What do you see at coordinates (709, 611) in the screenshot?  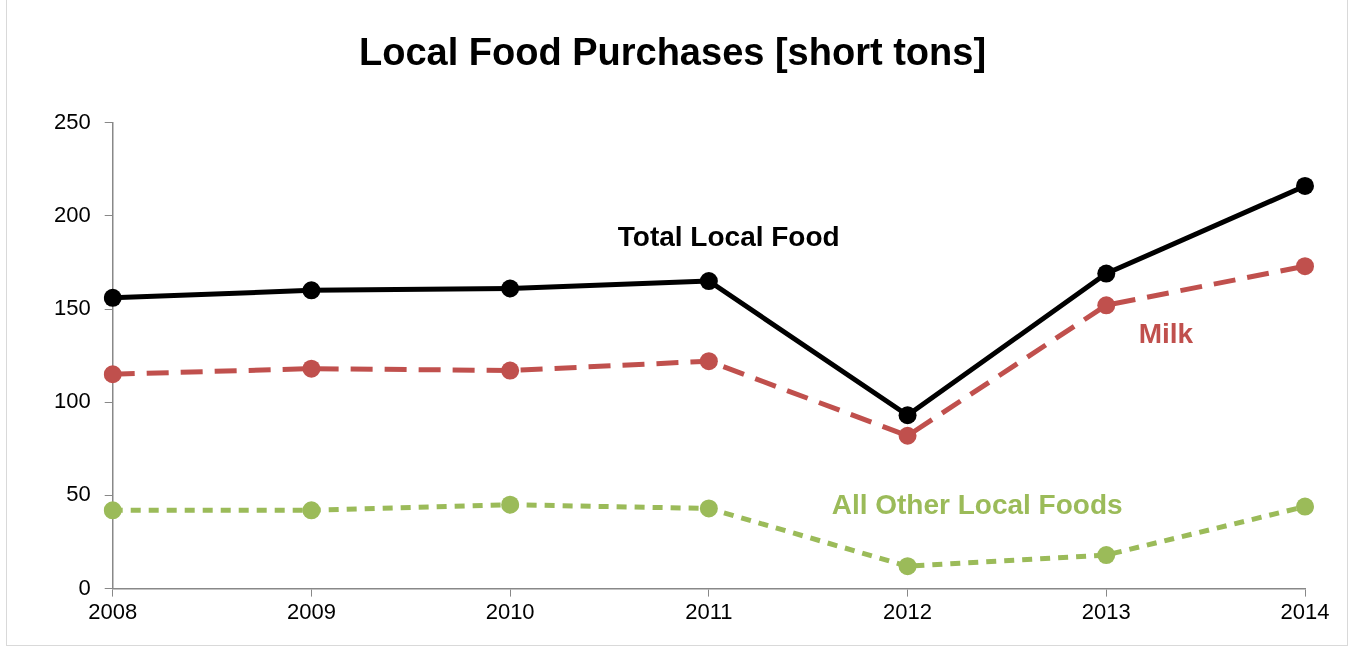 I see `x-tick-label: 2011` at bounding box center [709, 611].